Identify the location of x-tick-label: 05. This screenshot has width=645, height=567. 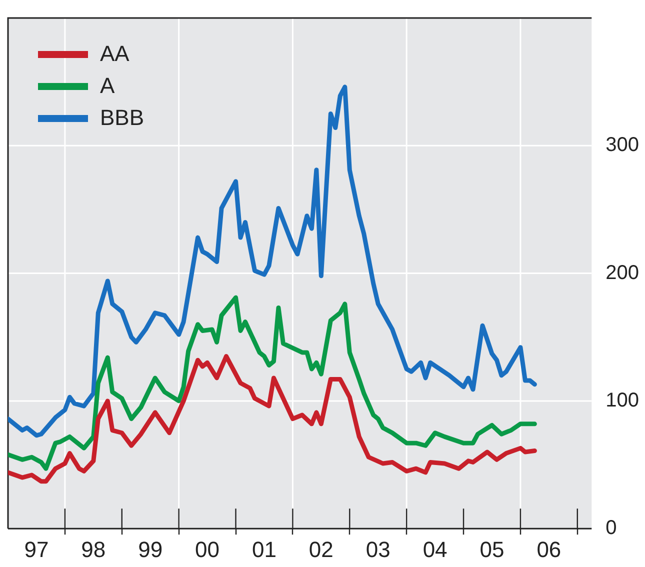
(492, 549).